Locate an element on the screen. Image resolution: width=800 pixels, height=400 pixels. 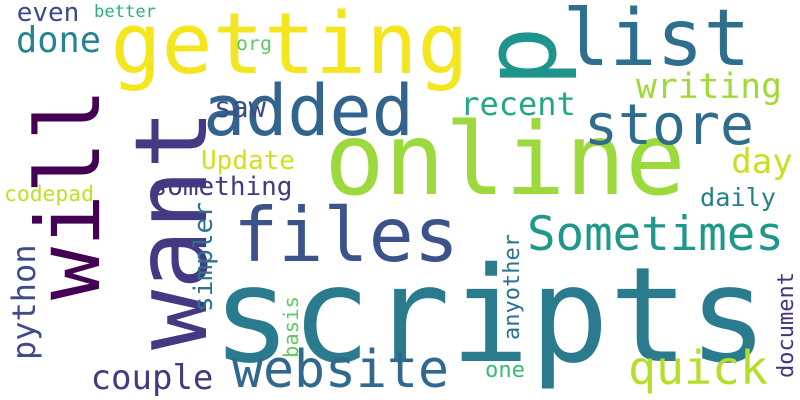
word-recent: recent is located at coordinates (518, 104).